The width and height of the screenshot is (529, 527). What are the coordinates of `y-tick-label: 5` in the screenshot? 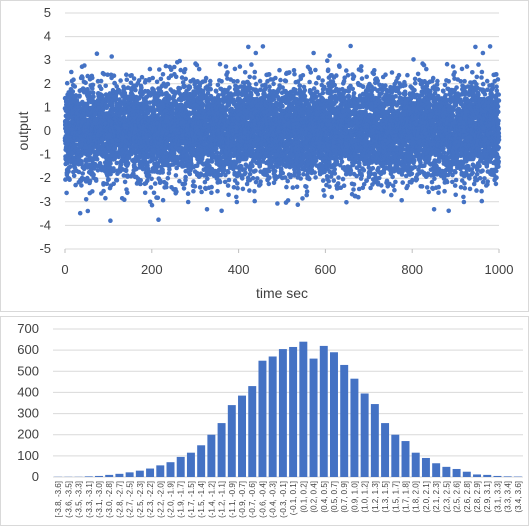 It's located at (47, 12).